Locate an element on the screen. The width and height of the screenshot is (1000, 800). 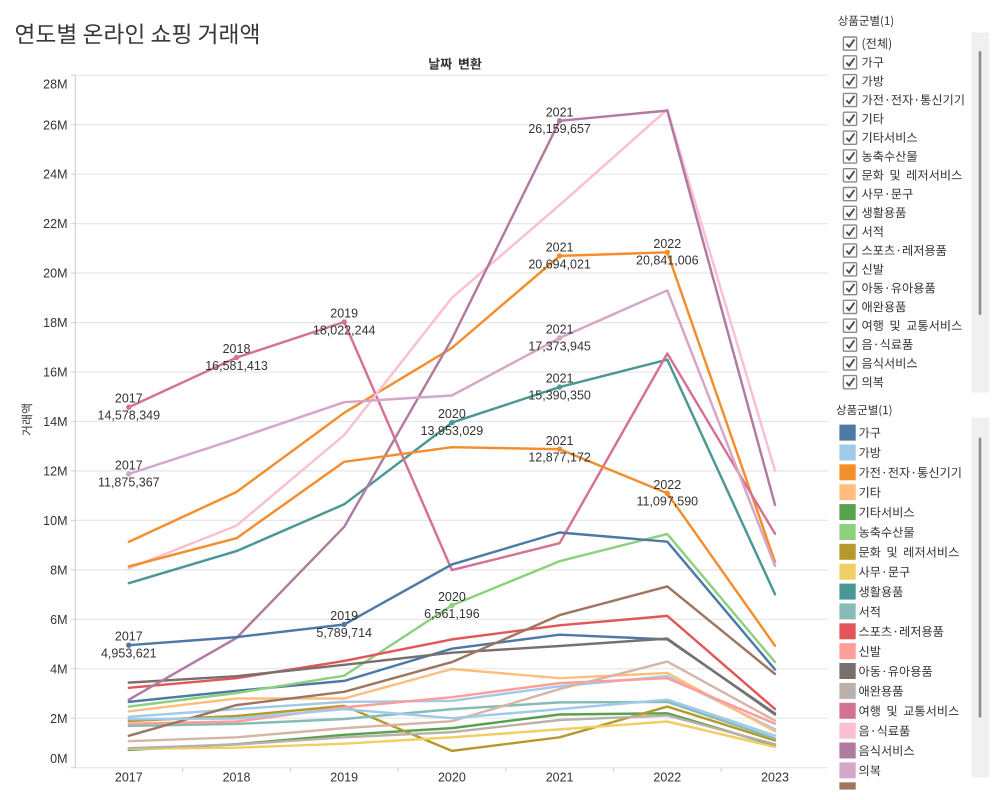
svg-text: 4M is located at coordinates (58, 669).